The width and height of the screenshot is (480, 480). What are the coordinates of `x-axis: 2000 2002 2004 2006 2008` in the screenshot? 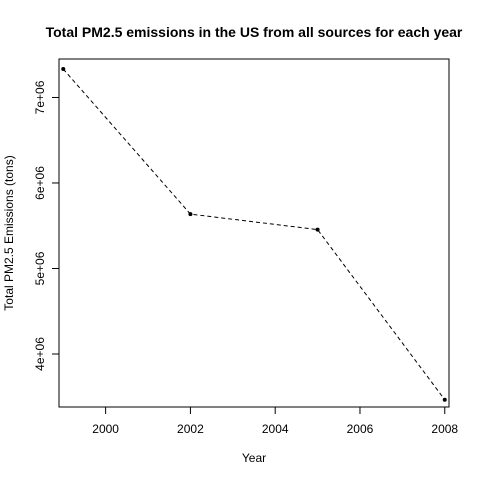 It's located at (275, 421).